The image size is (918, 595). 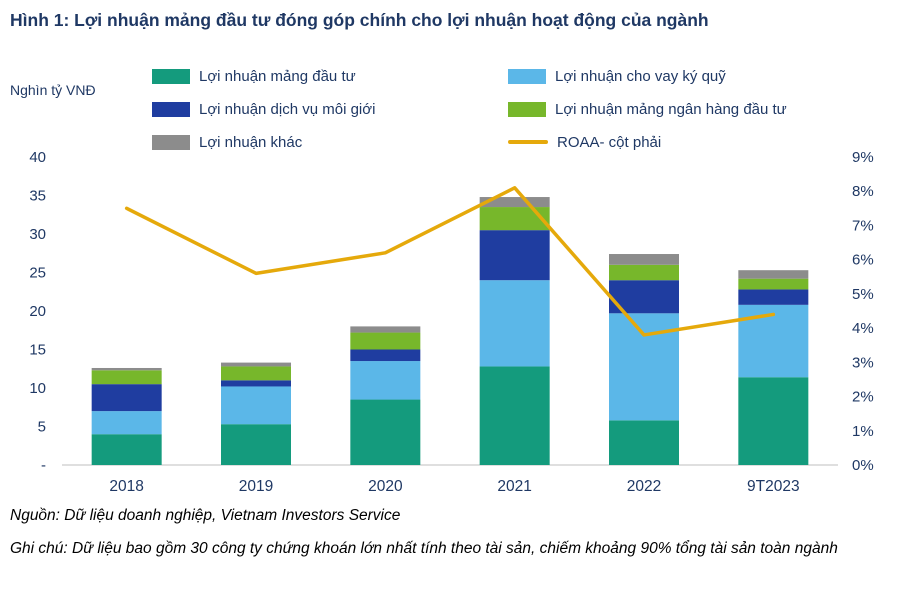 What do you see at coordinates (640, 76) in the screenshot?
I see `legend-label: Lợi nhuận cho vay ký quỹ` at bounding box center [640, 76].